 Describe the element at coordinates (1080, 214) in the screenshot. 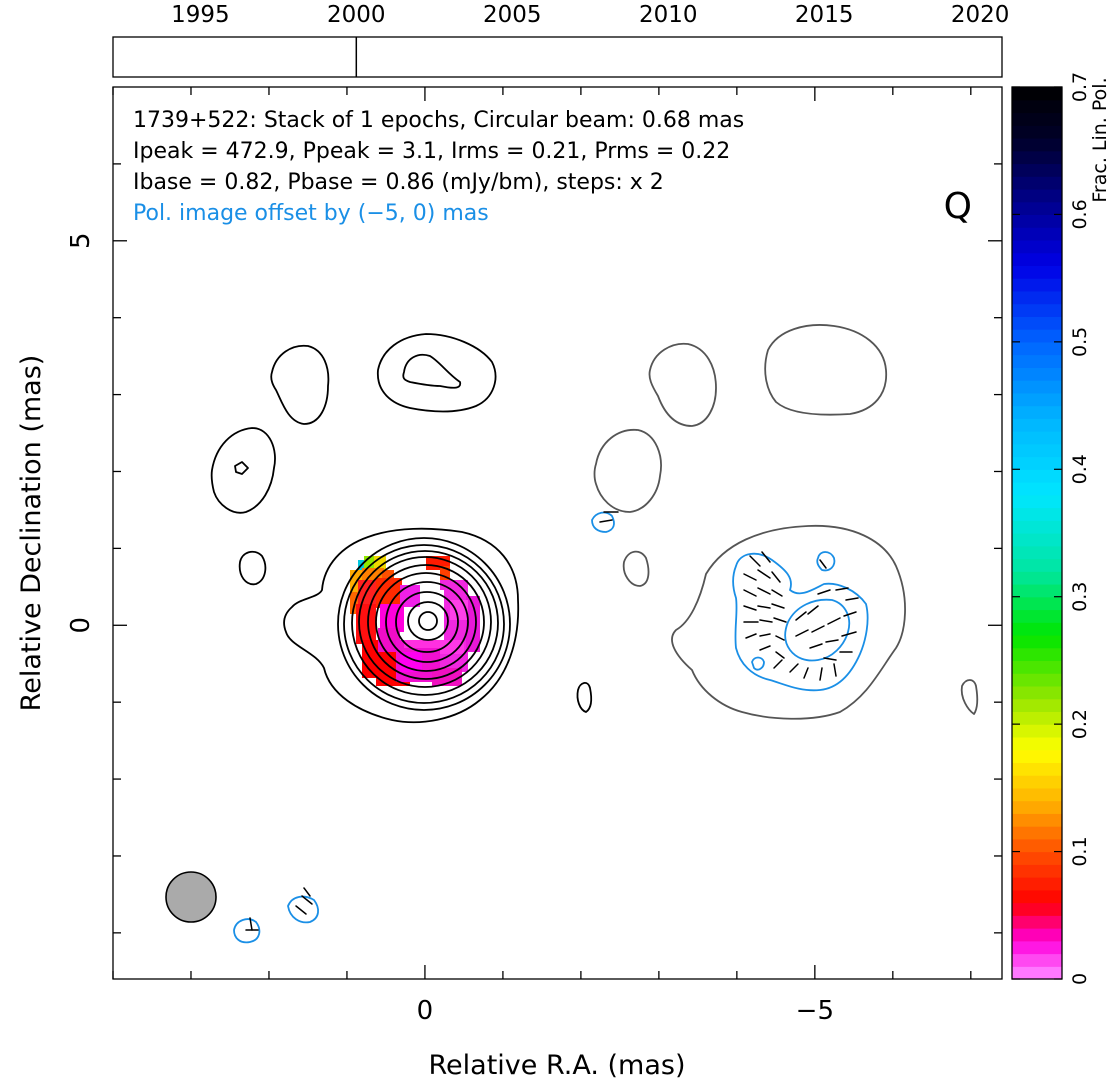

I see `colorbar-tick-label: 0.6` at that location.